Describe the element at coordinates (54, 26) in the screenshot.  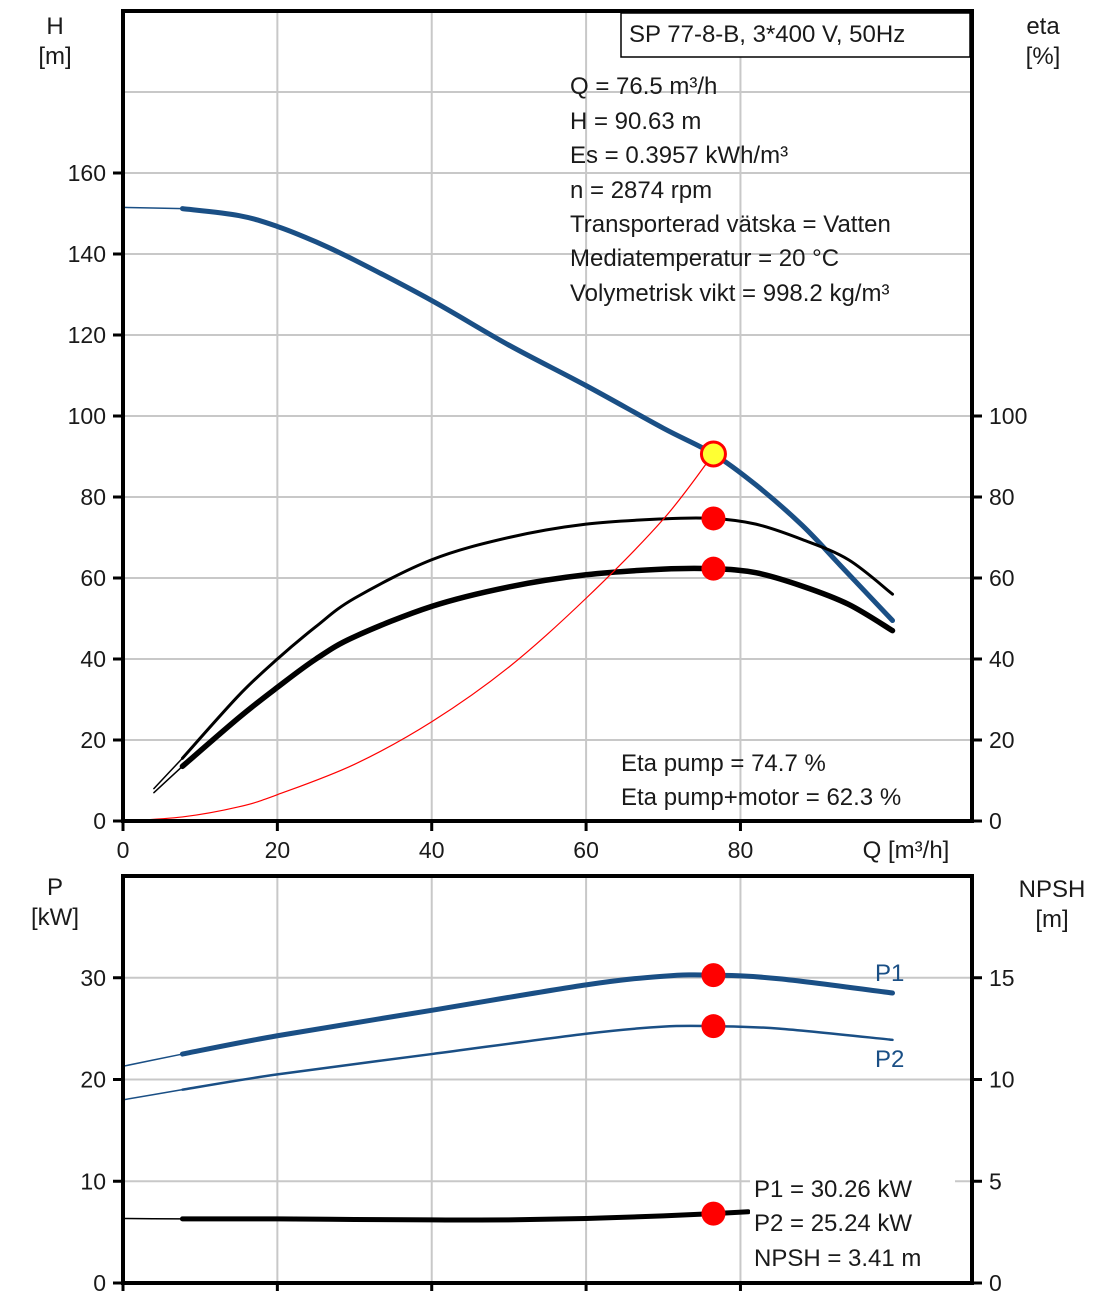
I see `h-axis-title: H` at that location.